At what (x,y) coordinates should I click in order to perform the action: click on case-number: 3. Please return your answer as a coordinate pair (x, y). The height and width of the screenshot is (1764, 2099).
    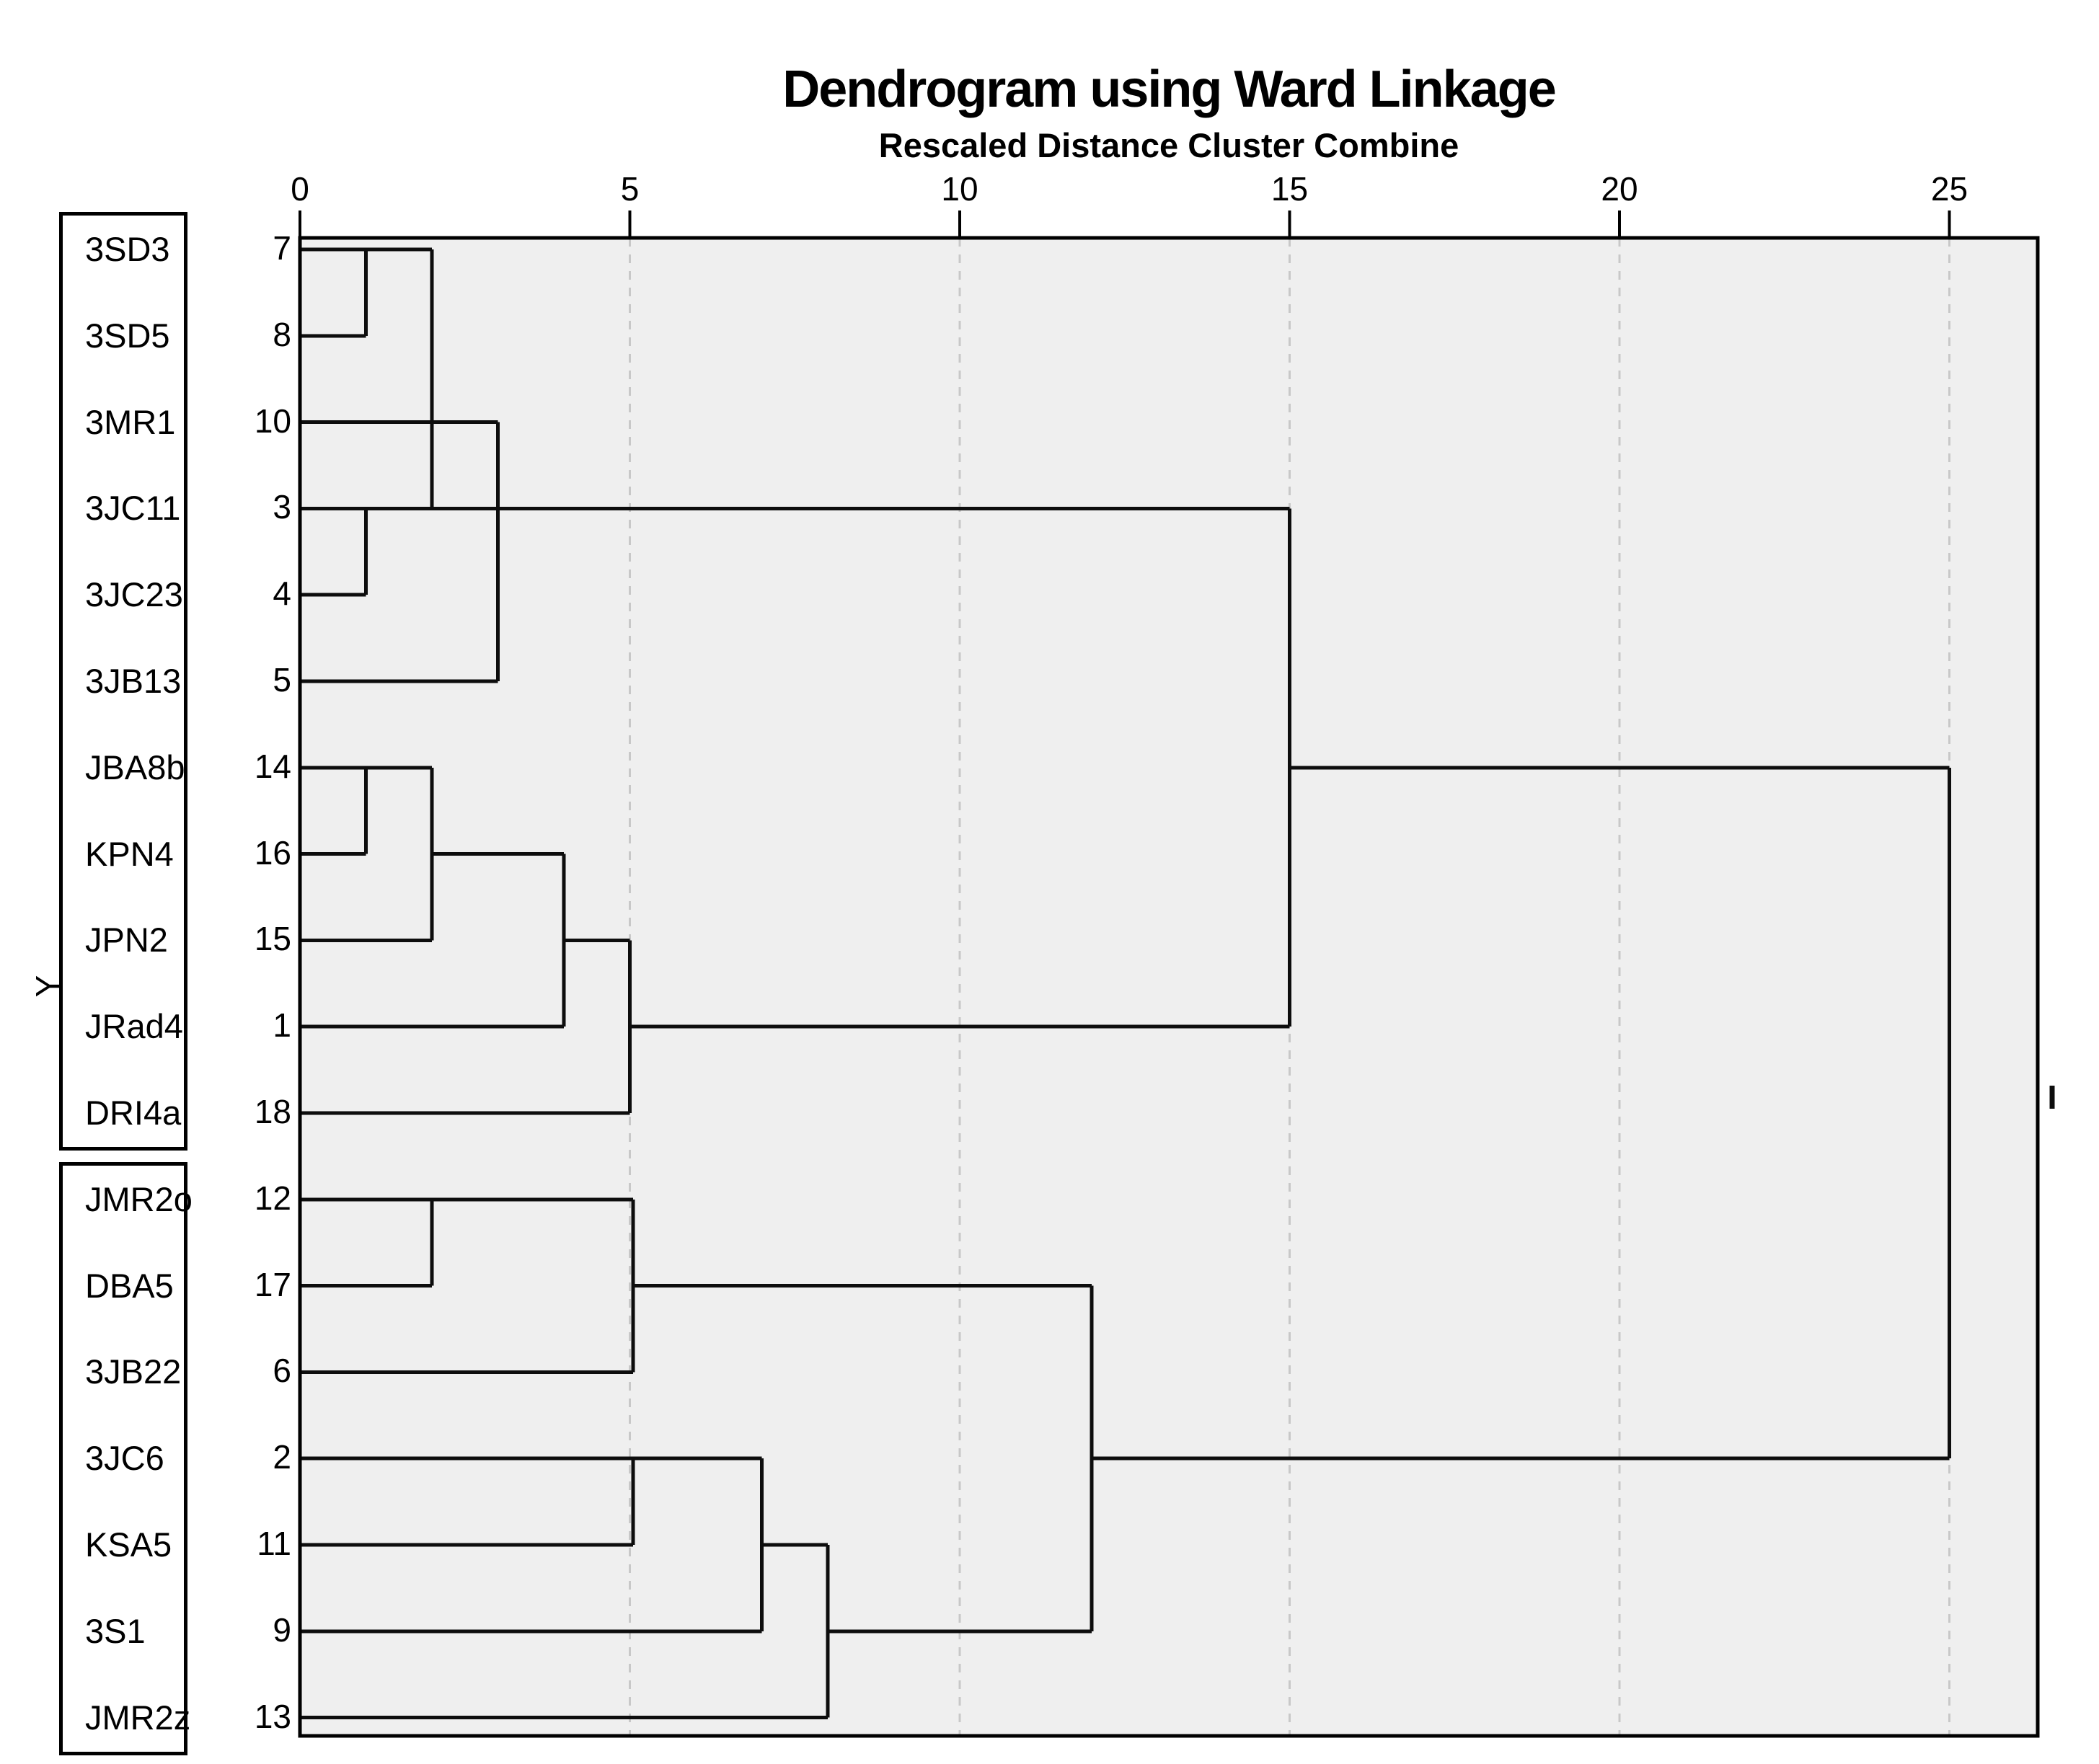
    Looking at the image, I should click on (282, 507).